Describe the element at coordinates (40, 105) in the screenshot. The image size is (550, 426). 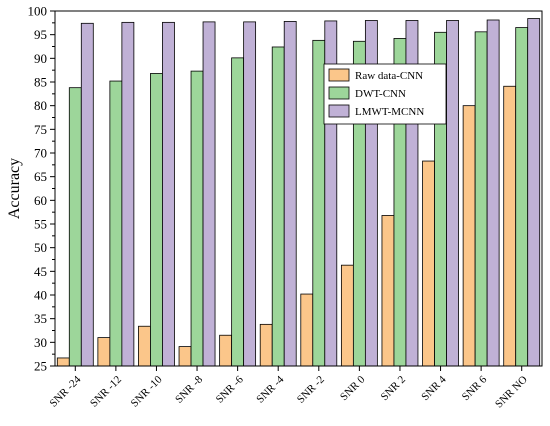
I see `y-tick-label: 80` at that location.